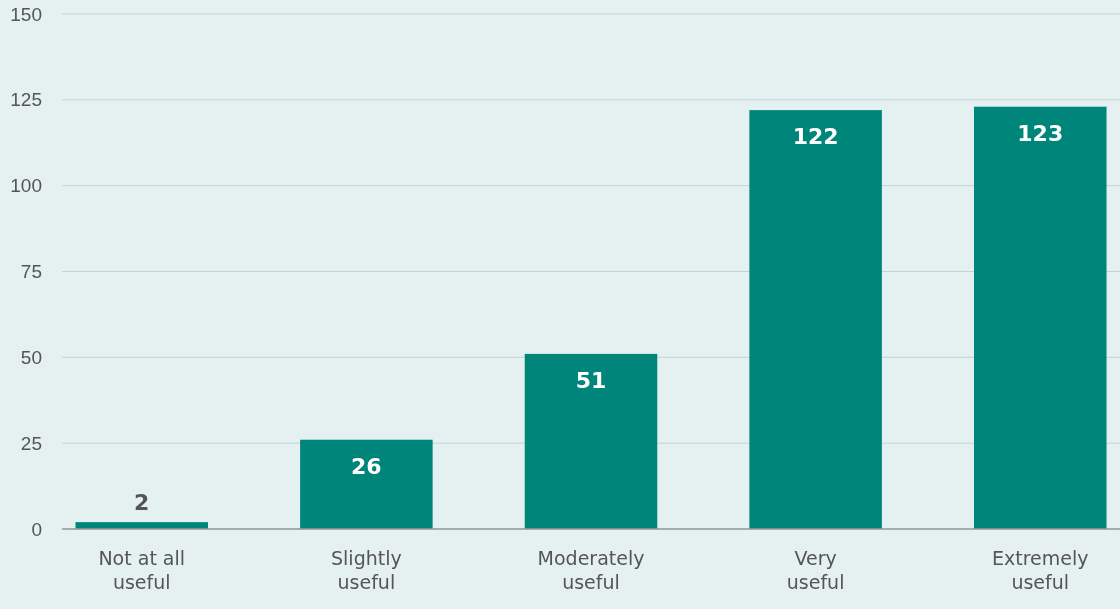 This screenshot has width=1120, height=609. What do you see at coordinates (1040, 570) in the screenshot?
I see `x-tick-label: Extremely useful` at bounding box center [1040, 570].